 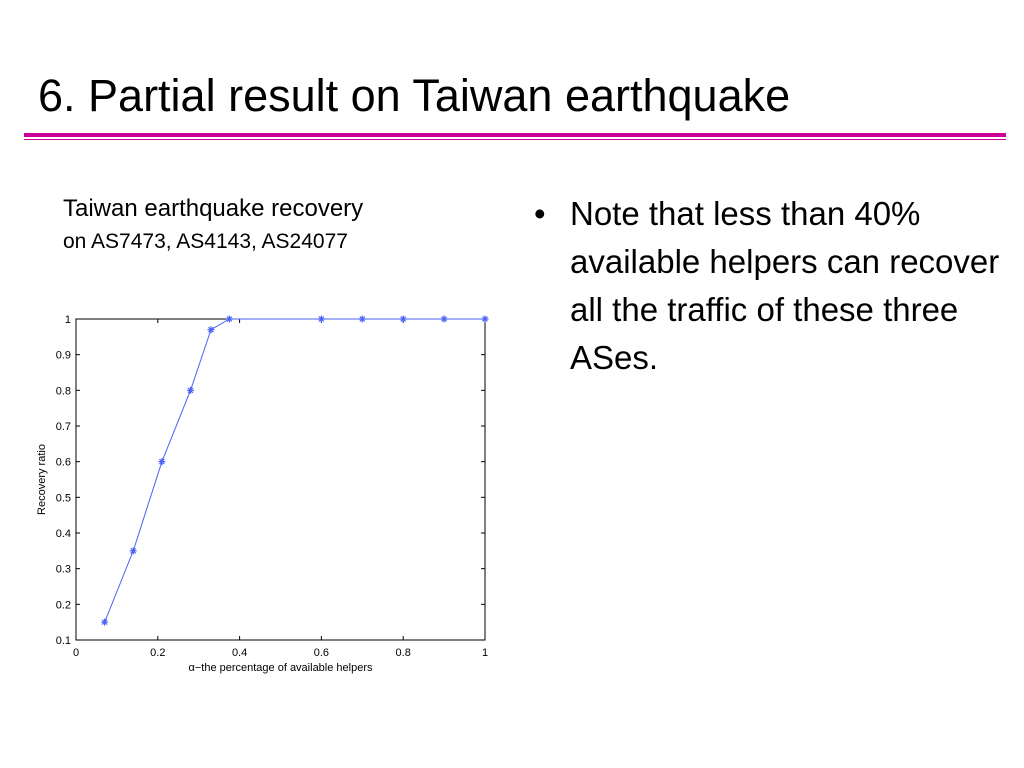 What do you see at coordinates (485, 653) in the screenshot?
I see `x-tick-label: 1` at bounding box center [485, 653].